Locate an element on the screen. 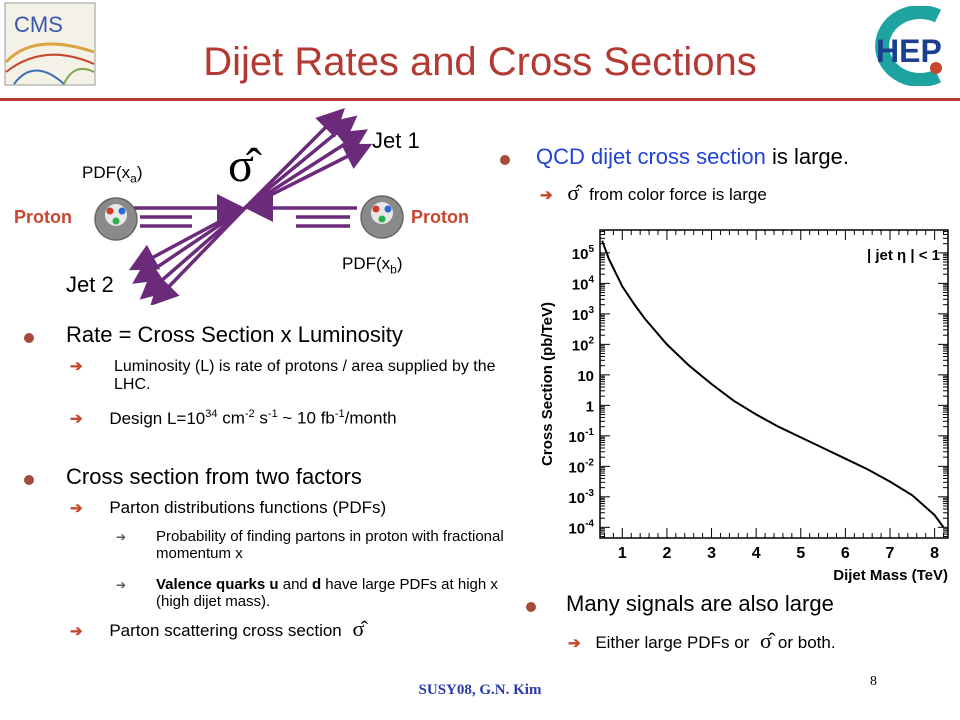  dijet-diagram is located at coordinates (250, 206).